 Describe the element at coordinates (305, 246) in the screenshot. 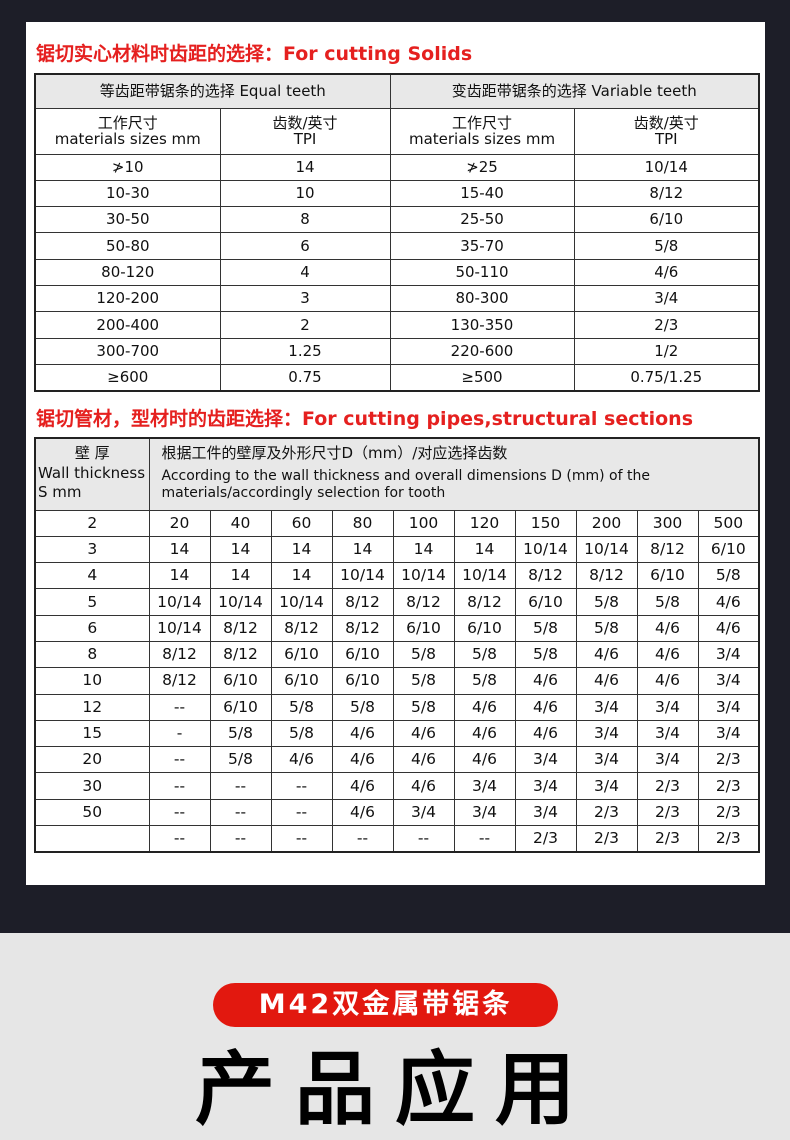

I see `table-cell: 6` at that location.